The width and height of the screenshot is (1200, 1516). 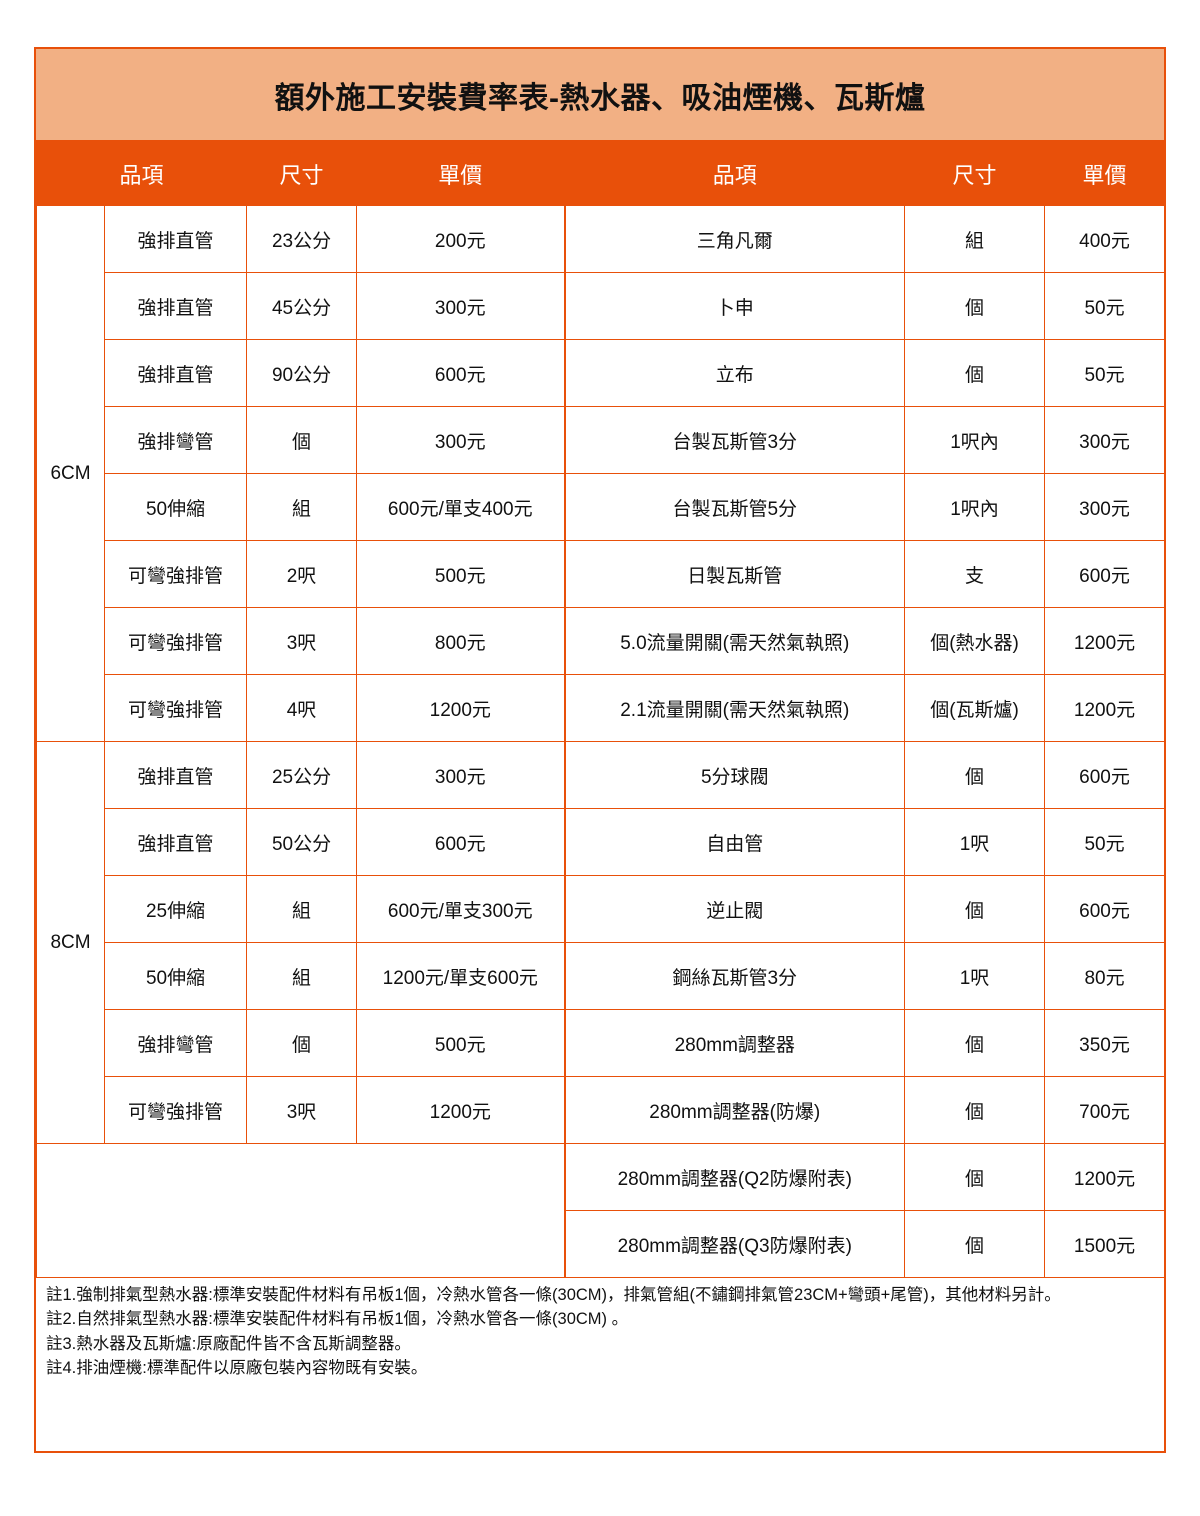 I want to click on right-item: 台製瓦斯管5分, so click(x=734, y=507).